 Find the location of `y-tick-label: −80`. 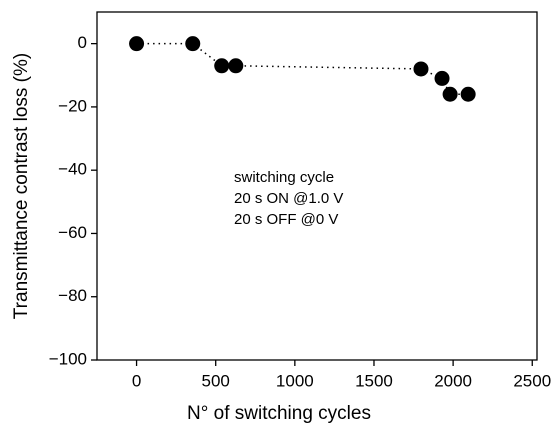

y-tick-label: −80 is located at coordinates (72, 295).